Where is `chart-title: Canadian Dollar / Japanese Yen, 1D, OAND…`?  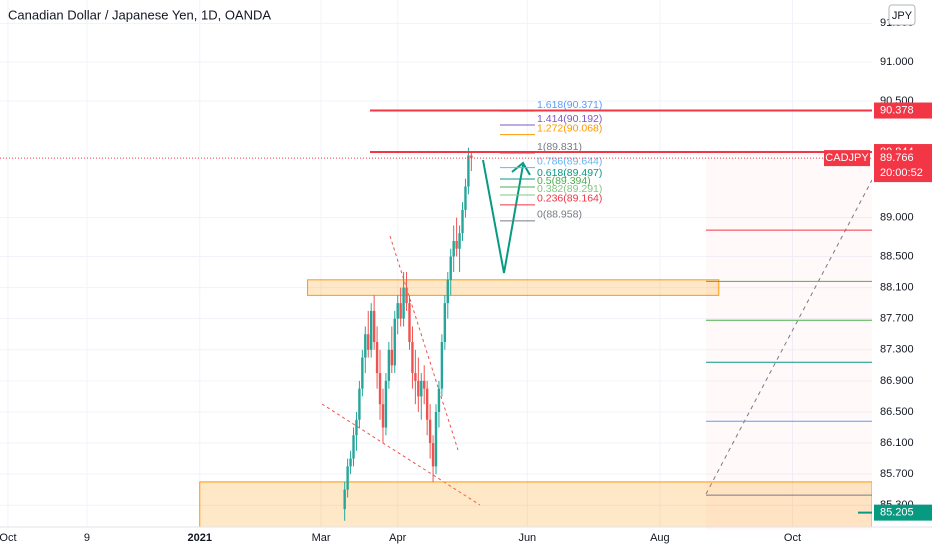 chart-title: Canadian Dollar / Japanese Yen, 1D, OAND… is located at coordinates (139, 14).